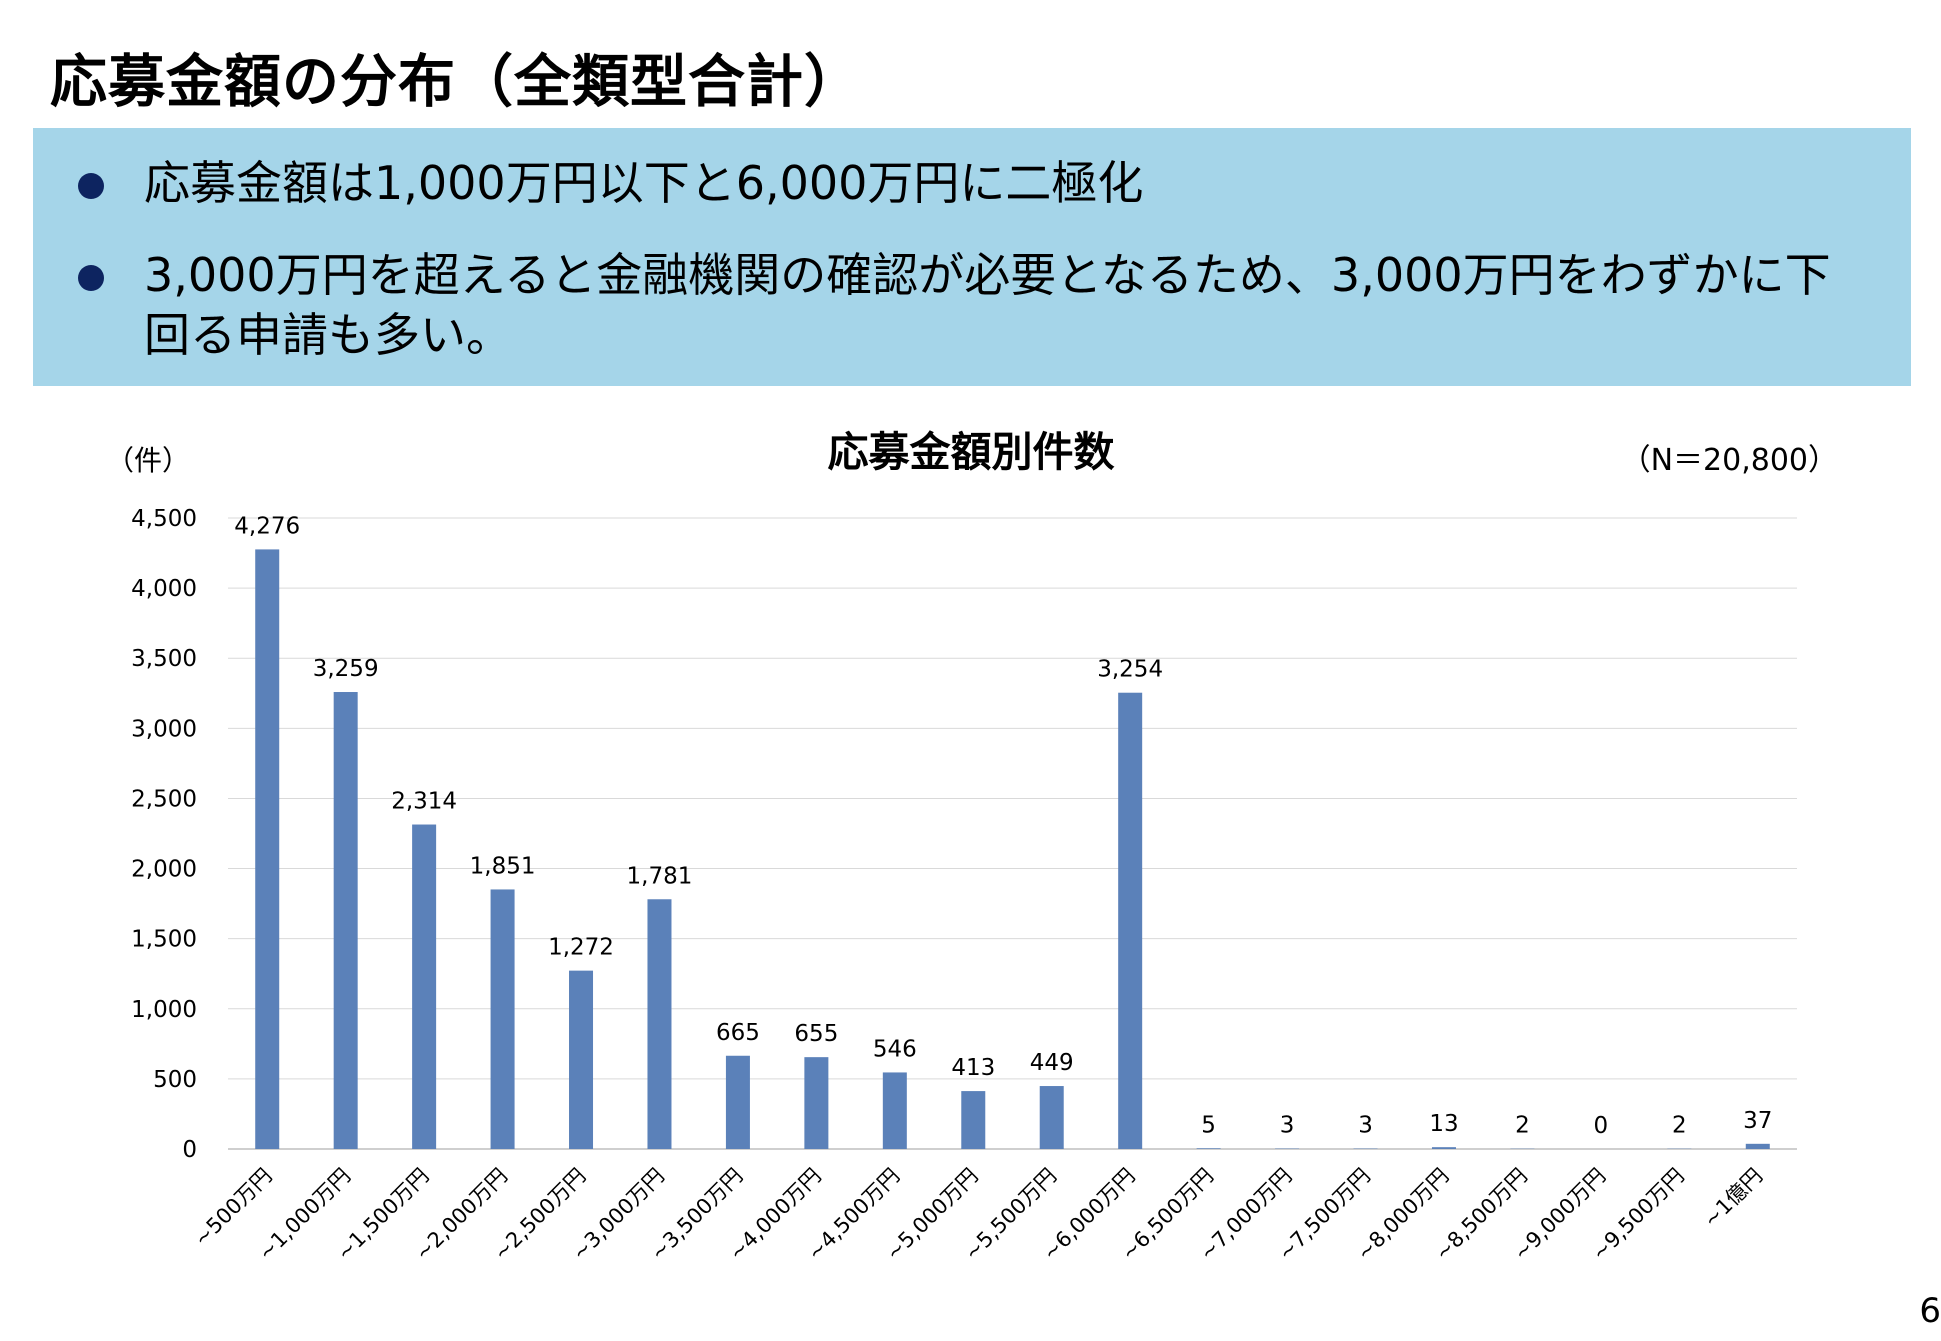 The width and height of the screenshot is (1941, 1341). What do you see at coordinates (503, 866) in the screenshot?
I see `data-label: 1,851` at bounding box center [503, 866].